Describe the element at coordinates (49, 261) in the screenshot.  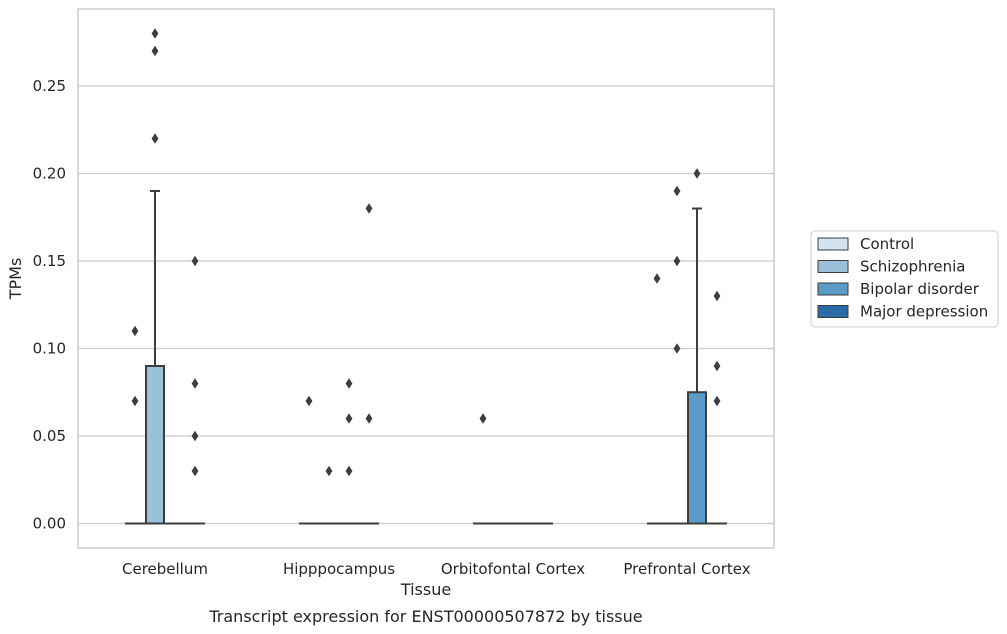
I see `y-tick-label: 0.15` at that location.